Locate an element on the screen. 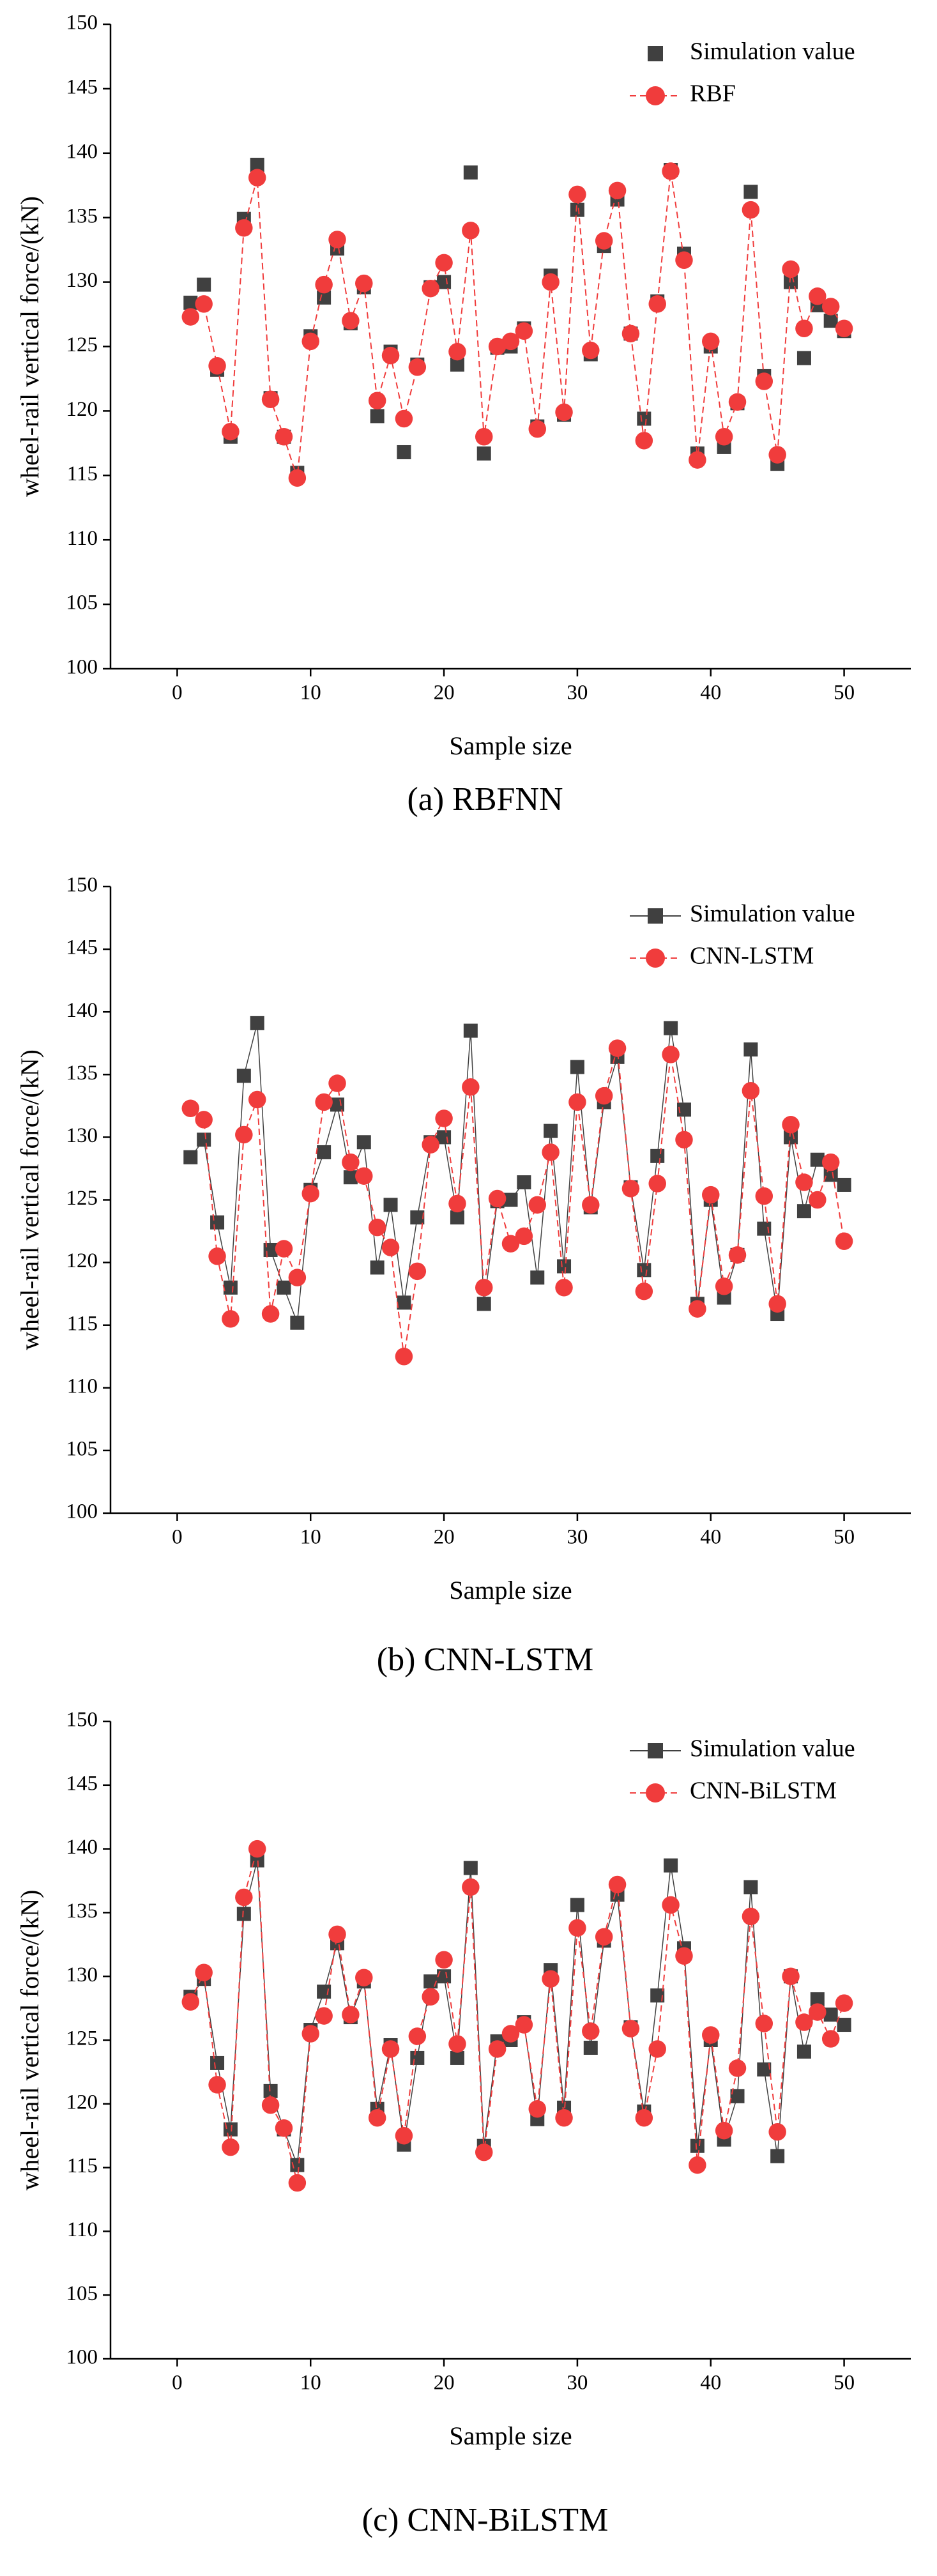  y-tick-label: 145 is located at coordinates (82, 86).